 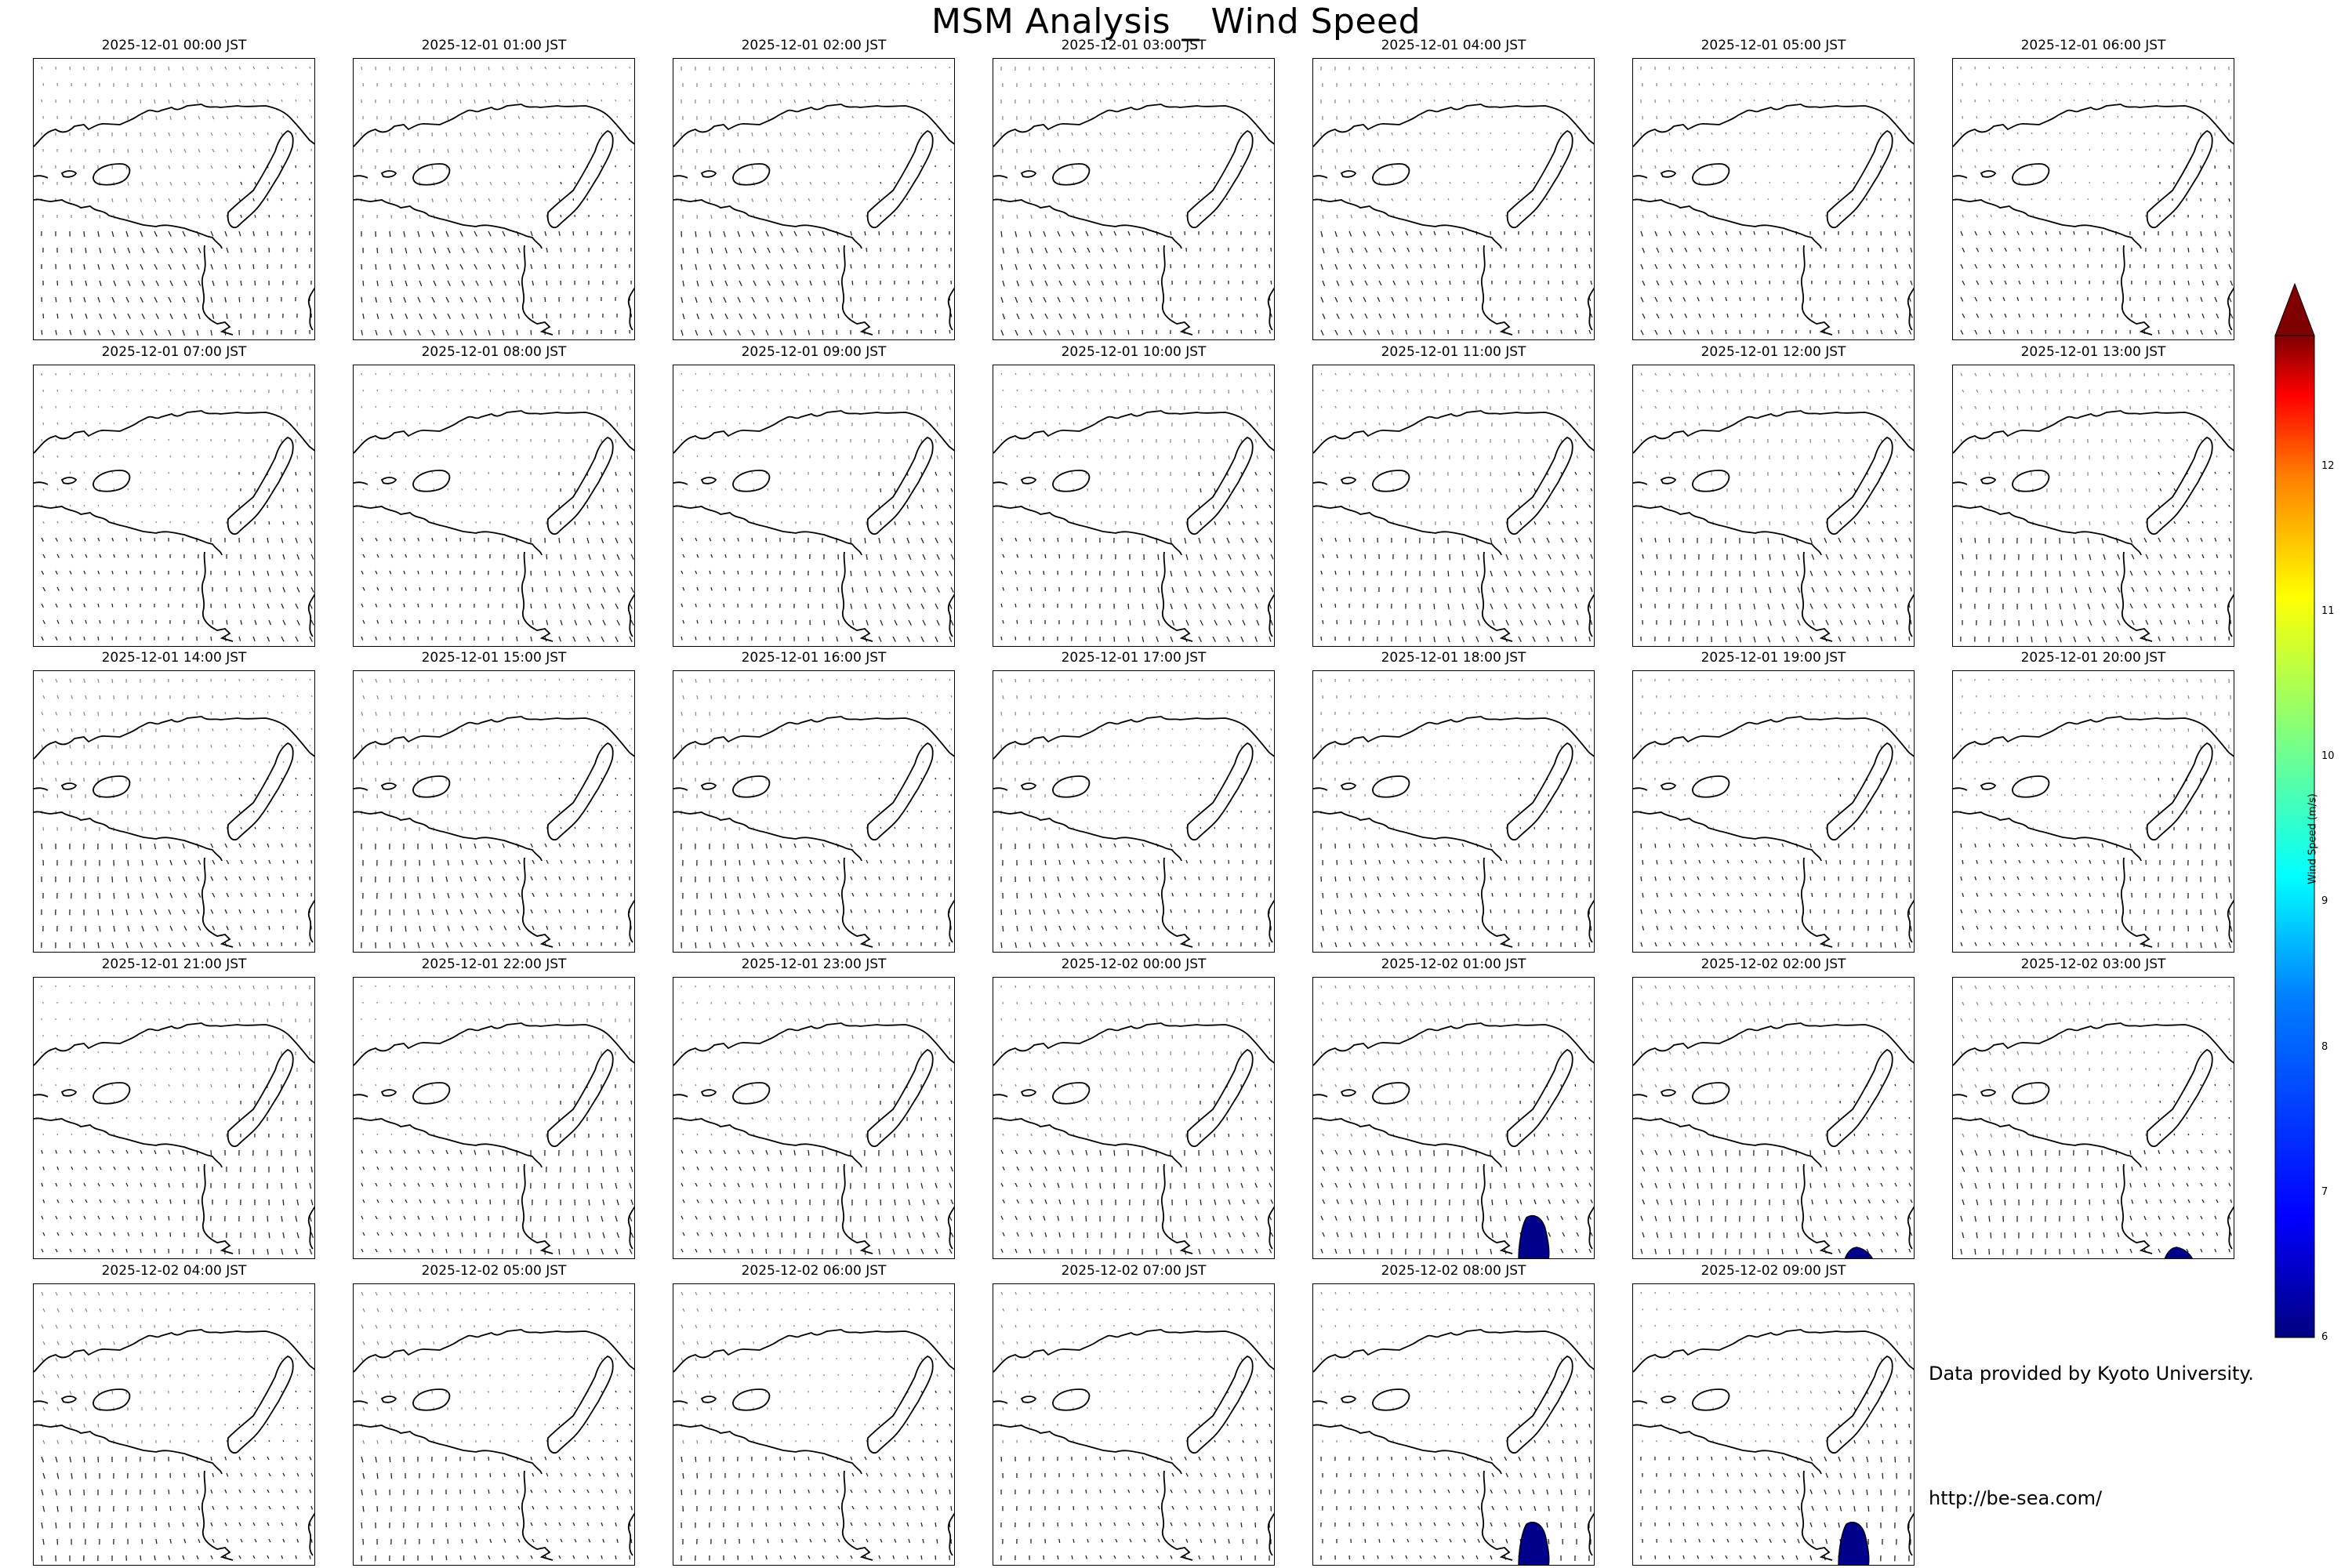 I want to click on colorbar-tick-label: 7, so click(x=2324, y=1191).